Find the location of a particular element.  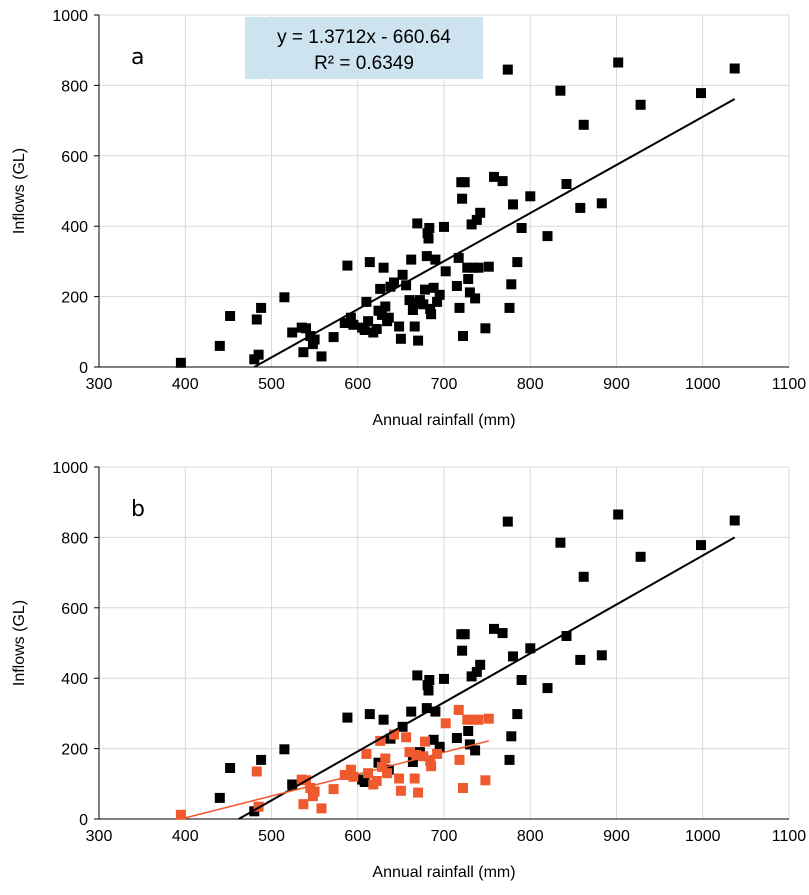

x-tick-label: 600 is located at coordinates (357, 384).